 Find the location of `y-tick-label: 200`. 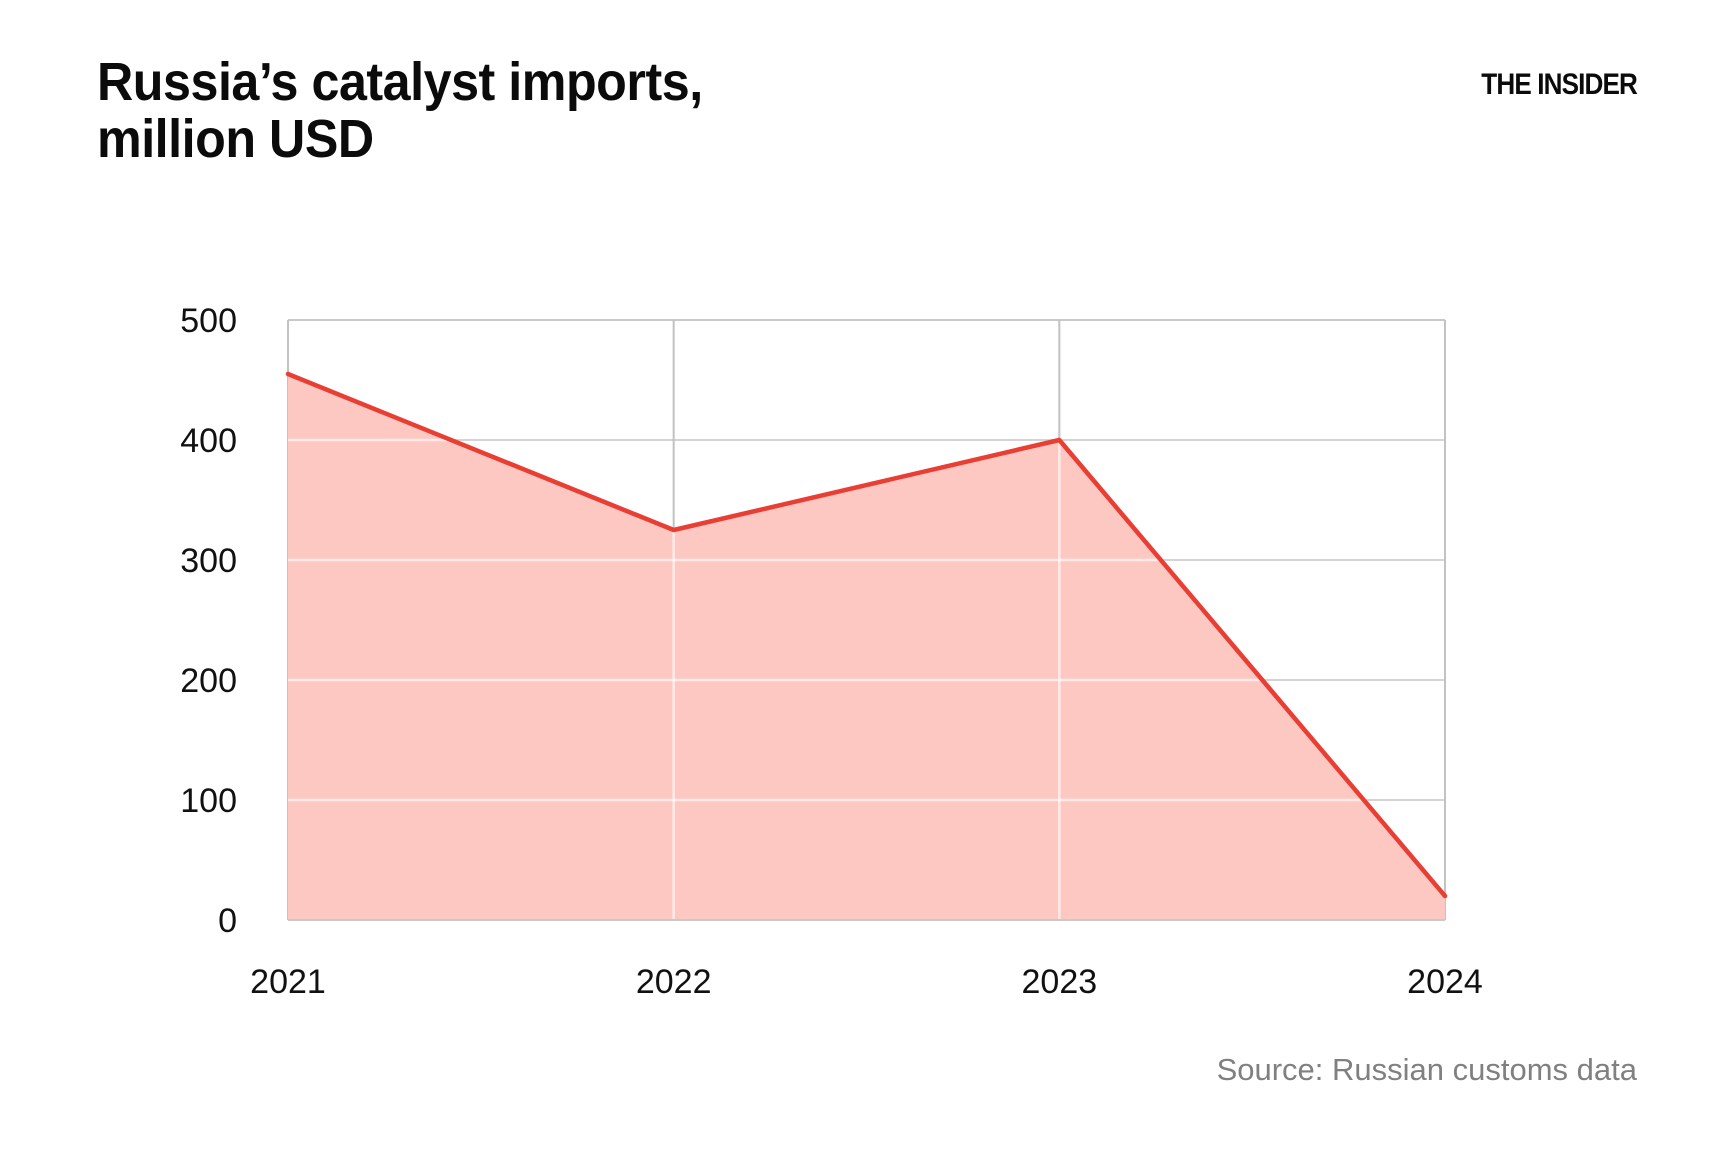

y-tick-label: 200 is located at coordinates (208, 681).